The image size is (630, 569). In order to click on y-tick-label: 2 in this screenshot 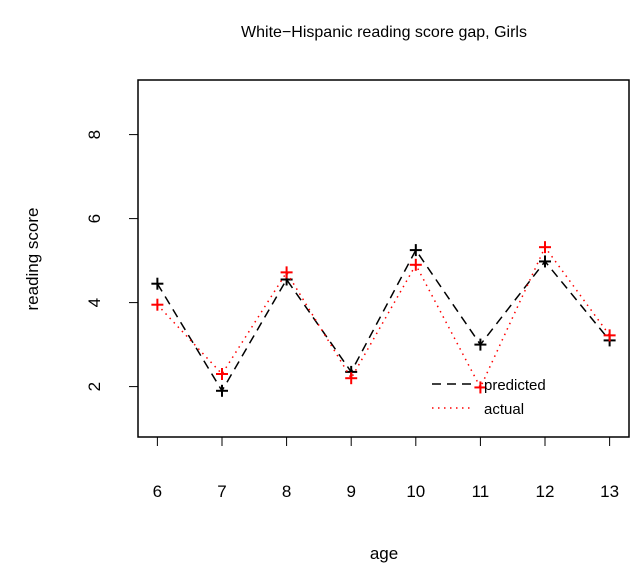, I will do `click(94, 386)`.